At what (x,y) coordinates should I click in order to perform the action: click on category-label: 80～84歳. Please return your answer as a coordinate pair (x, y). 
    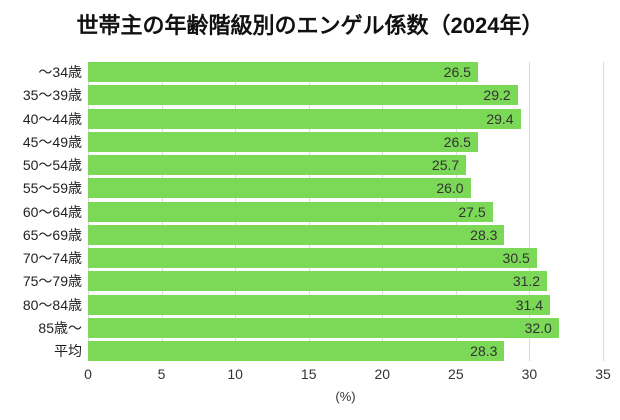
    Looking at the image, I should click on (52, 304).